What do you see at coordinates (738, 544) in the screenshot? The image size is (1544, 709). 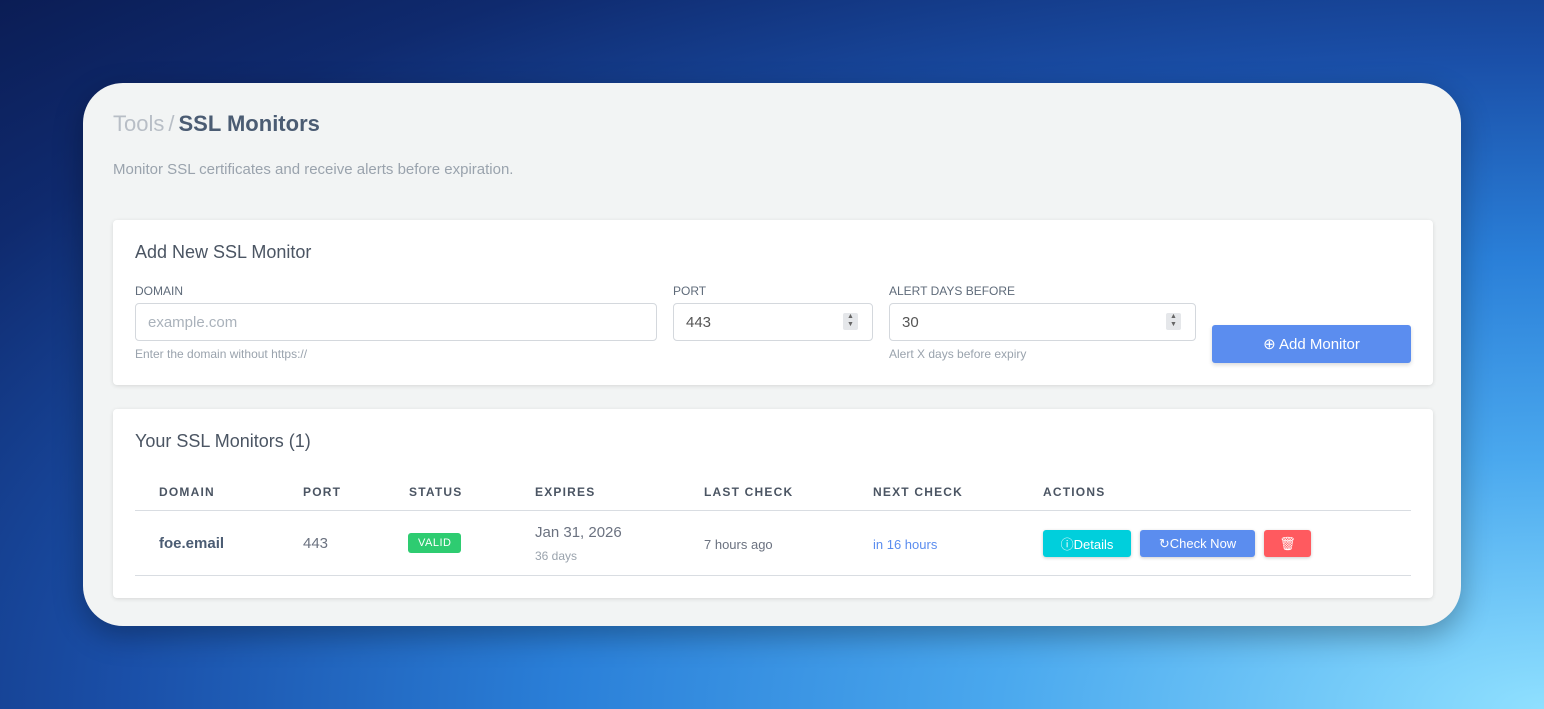 I see `row-last-check: 7 hours ago` at bounding box center [738, 544].